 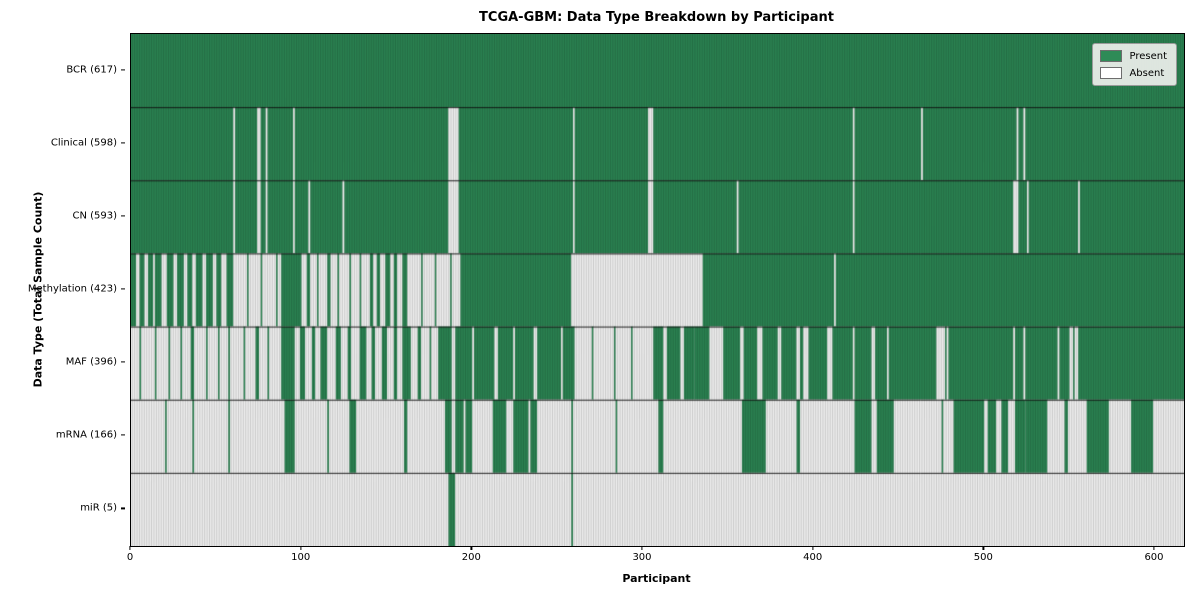 What do you see at coordinates (983, 557) in the screenshot?
I see `x-tick-label-500: 500` at bounding box center [983, 557].